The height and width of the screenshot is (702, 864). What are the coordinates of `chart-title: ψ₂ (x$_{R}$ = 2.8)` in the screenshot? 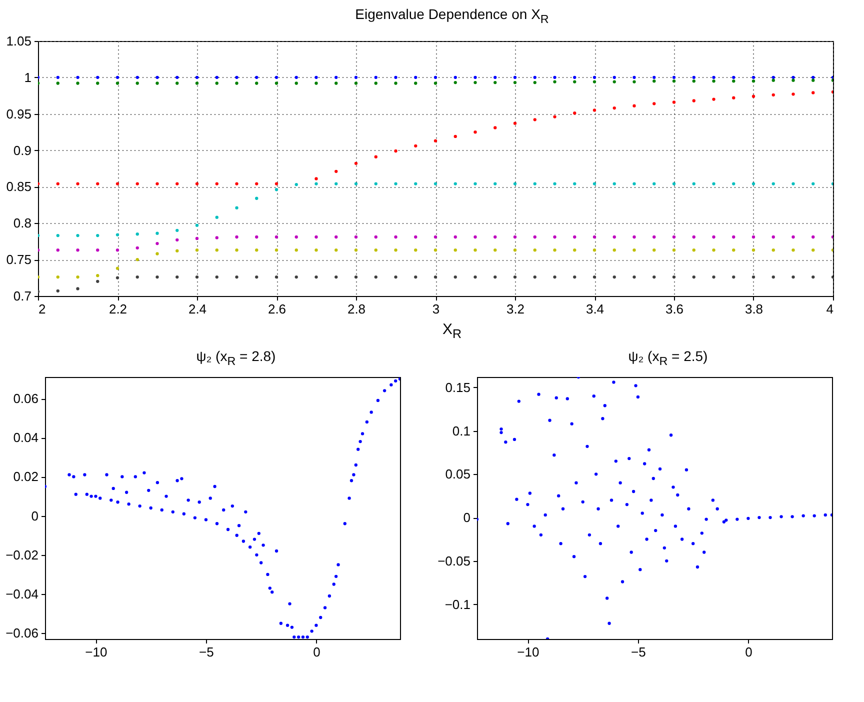 It's located at (236, 358).